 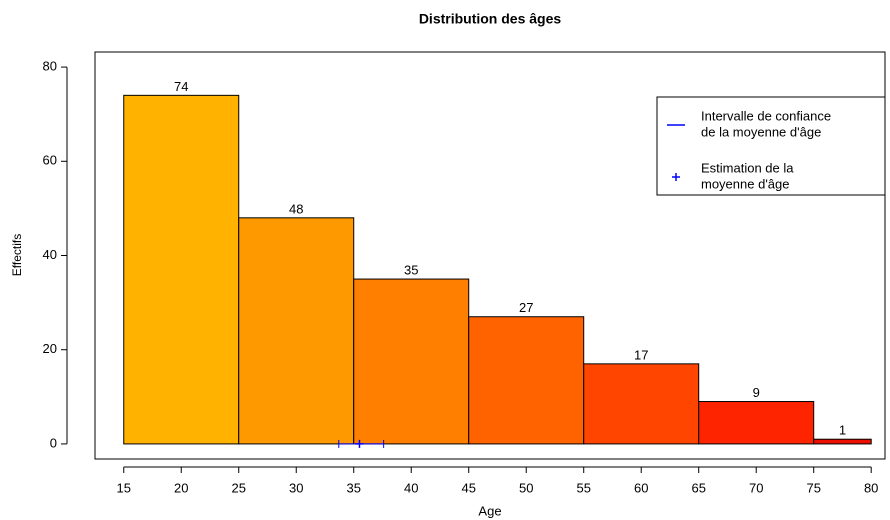 What do you see at coordinates (181, 86) in the screenshot?
I see `data-label: 74` at bounding box center [181, 86].